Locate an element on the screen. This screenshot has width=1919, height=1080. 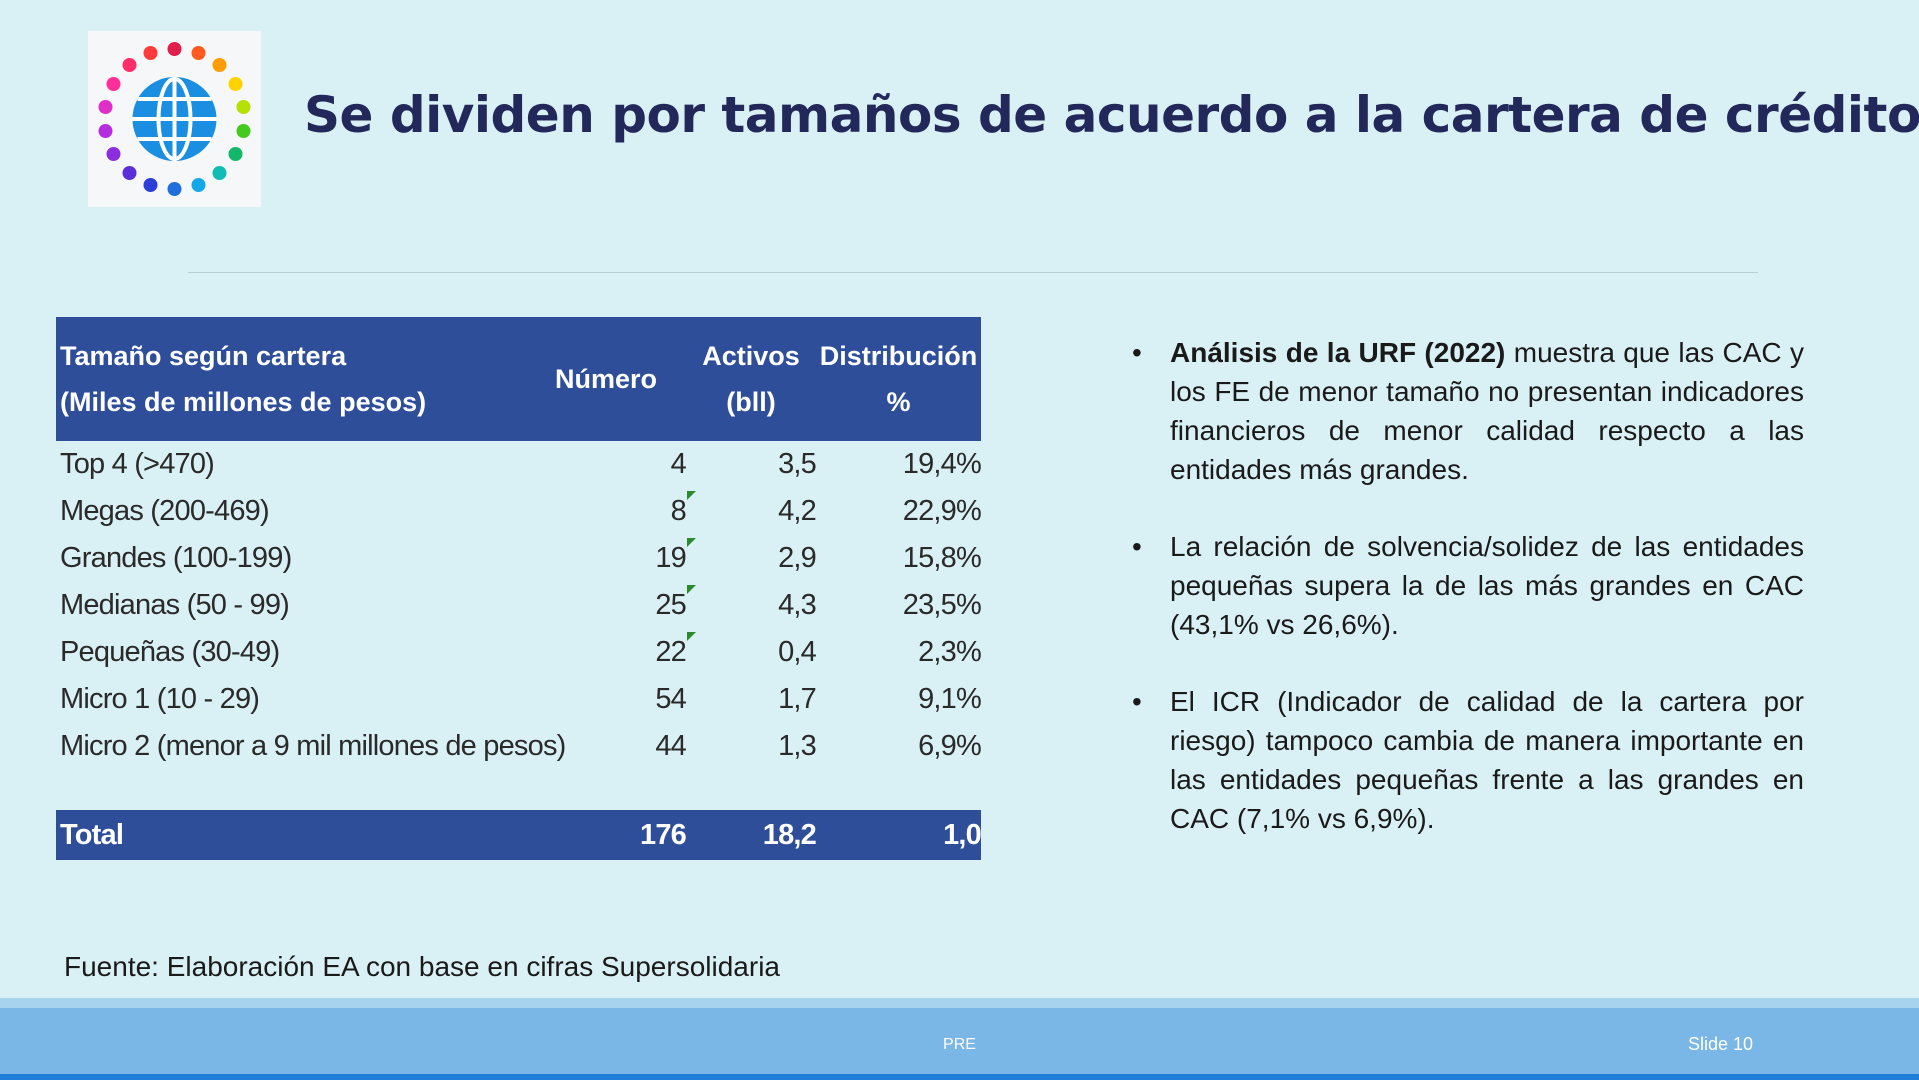
footer-bar: PRE Slide 10 is located at coordinates (959, 1041).